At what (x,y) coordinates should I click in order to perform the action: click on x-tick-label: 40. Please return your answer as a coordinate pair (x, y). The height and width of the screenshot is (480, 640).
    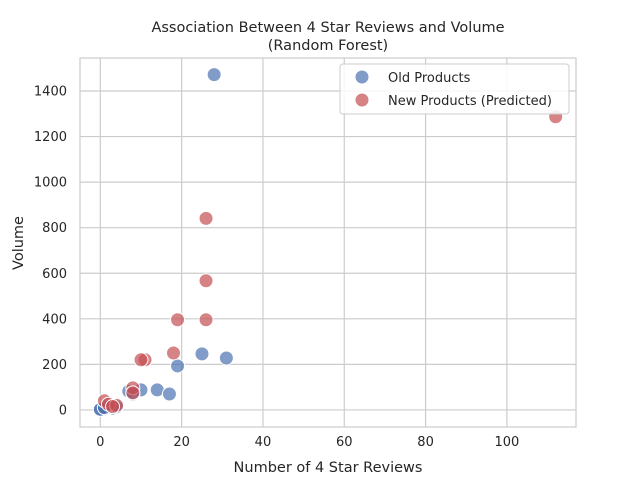
    Looking at the image, I should click on (263, 442).